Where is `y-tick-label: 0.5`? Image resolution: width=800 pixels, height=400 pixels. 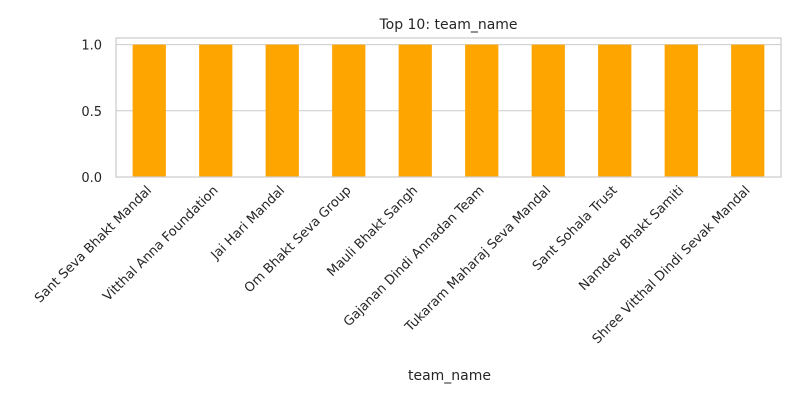
y-tick-label: 0.5 is located at coordinates (91, 112).